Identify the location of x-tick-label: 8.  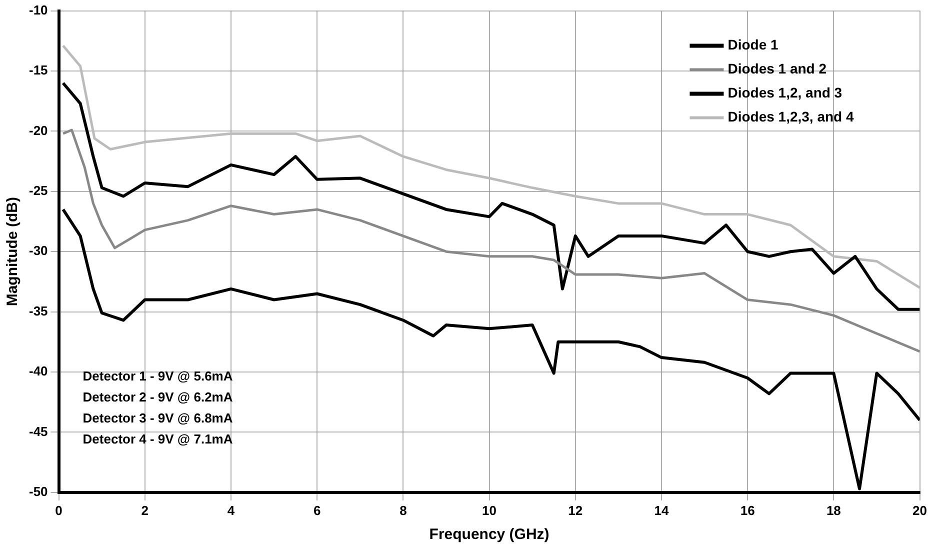
(403, 510).